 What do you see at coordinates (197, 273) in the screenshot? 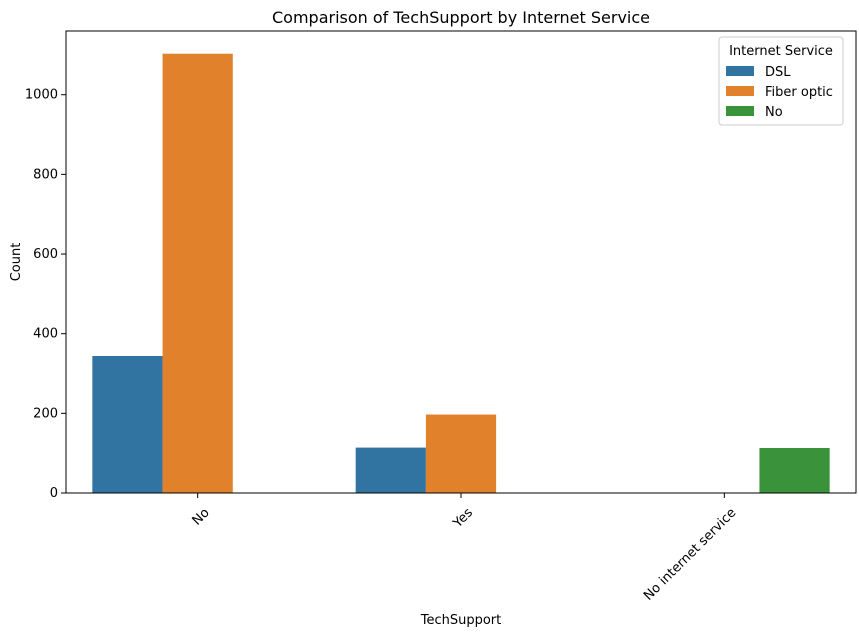
I see `bar-fiber-optic-no` at bounding box center [197, 273].